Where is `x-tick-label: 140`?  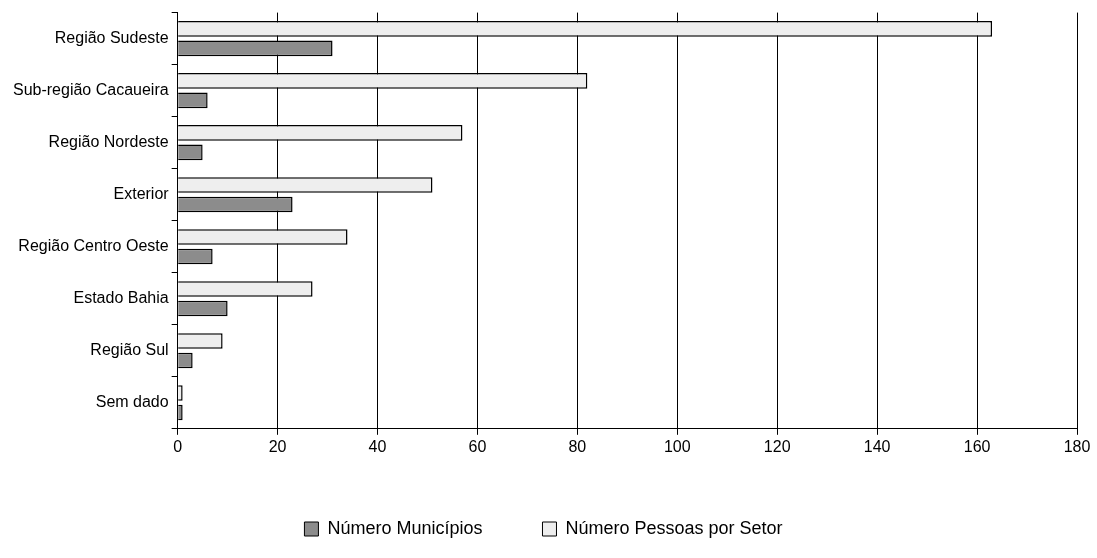 x-tick-label: 140 is located at coordinates (877, 446).